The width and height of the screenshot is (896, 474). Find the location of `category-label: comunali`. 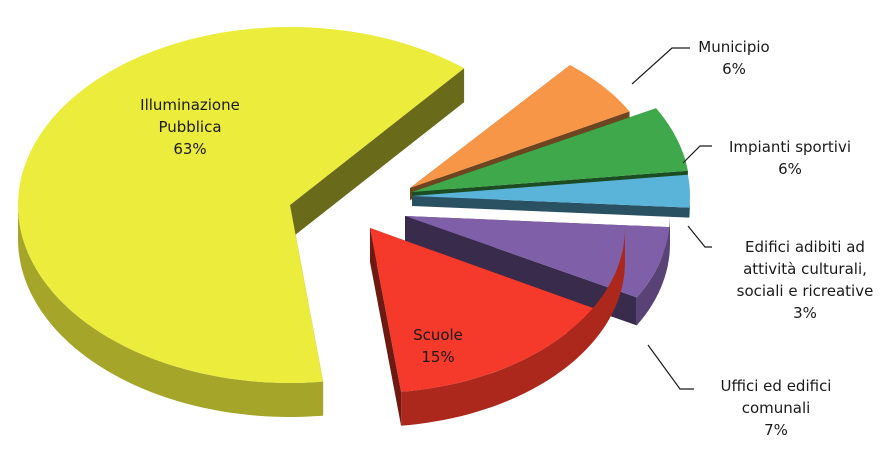

category-label: comunali is located at coordinates (776, 408).